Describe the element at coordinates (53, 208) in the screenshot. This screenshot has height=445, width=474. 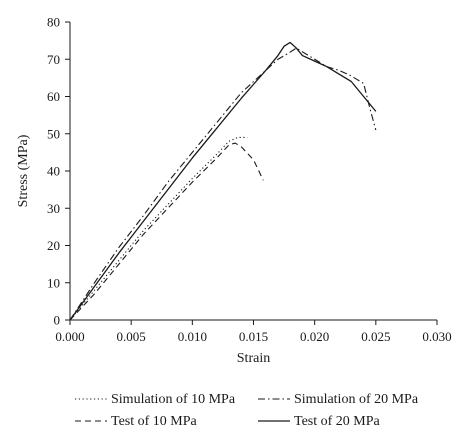
I see `y-tick-label: 30` at that location.